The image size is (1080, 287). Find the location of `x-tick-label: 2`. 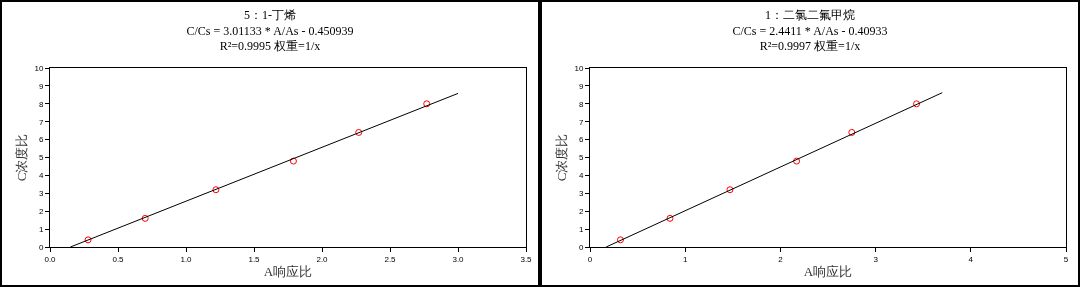

x-tick-label: 2 is located at coordinates (781, 259).